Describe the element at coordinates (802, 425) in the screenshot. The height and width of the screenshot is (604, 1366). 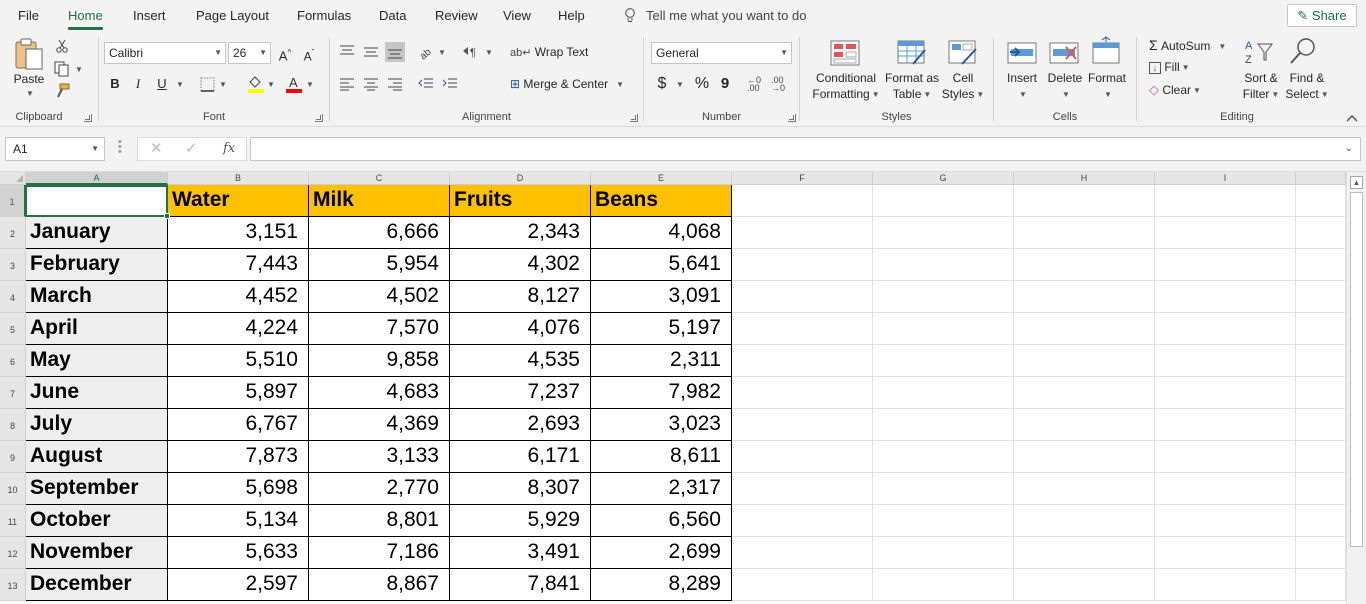
I see `cell-f8` at that location.